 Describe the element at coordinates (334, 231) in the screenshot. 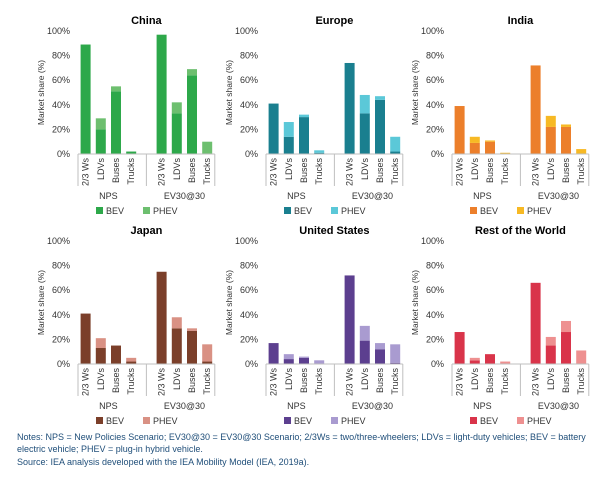

I see `chart-title: United States` at that location.